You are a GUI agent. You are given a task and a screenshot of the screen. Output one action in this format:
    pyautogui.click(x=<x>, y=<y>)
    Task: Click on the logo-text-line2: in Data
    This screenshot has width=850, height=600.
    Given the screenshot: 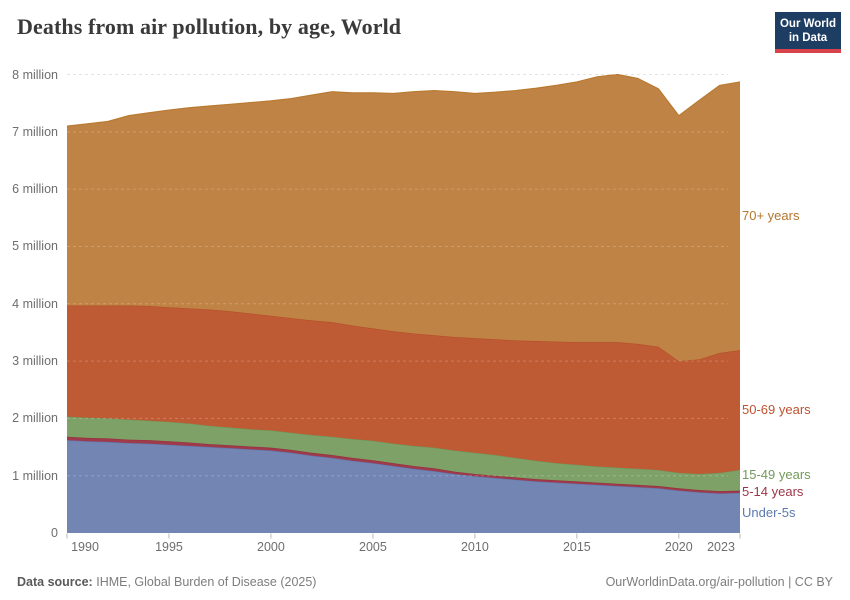 What is the action you would take?
    pyautogui.click(x=808, y=38)
    